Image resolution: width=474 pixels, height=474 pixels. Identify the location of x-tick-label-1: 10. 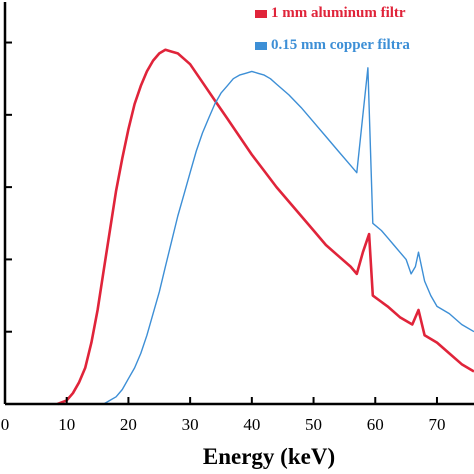
(66, 424).